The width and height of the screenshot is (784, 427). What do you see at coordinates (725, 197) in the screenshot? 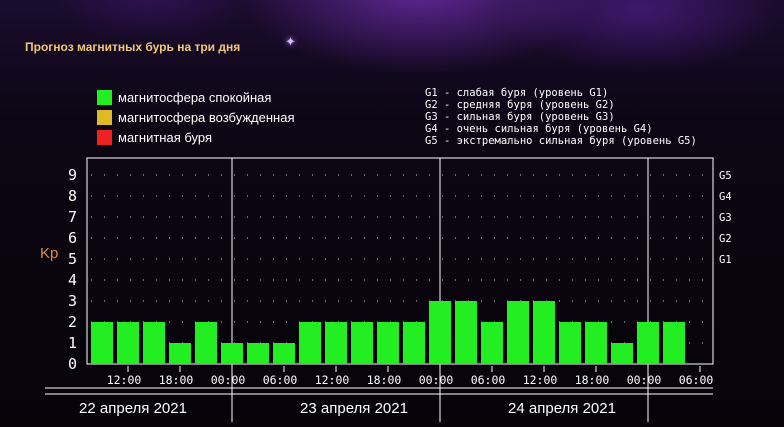
I see `g-level-label: G4` at bounding box center [725, 197].